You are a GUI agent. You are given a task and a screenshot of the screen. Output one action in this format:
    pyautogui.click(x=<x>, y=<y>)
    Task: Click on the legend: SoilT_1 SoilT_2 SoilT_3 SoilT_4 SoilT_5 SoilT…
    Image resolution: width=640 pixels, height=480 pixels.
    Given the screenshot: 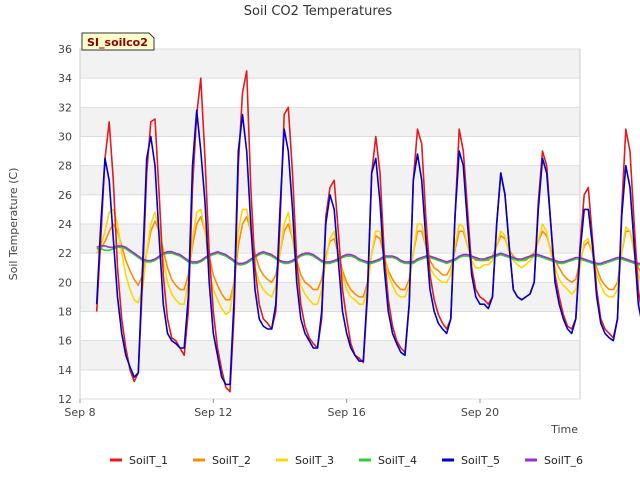 What is the action you would take?
    pyautogui.click(x=346, y=460)
    